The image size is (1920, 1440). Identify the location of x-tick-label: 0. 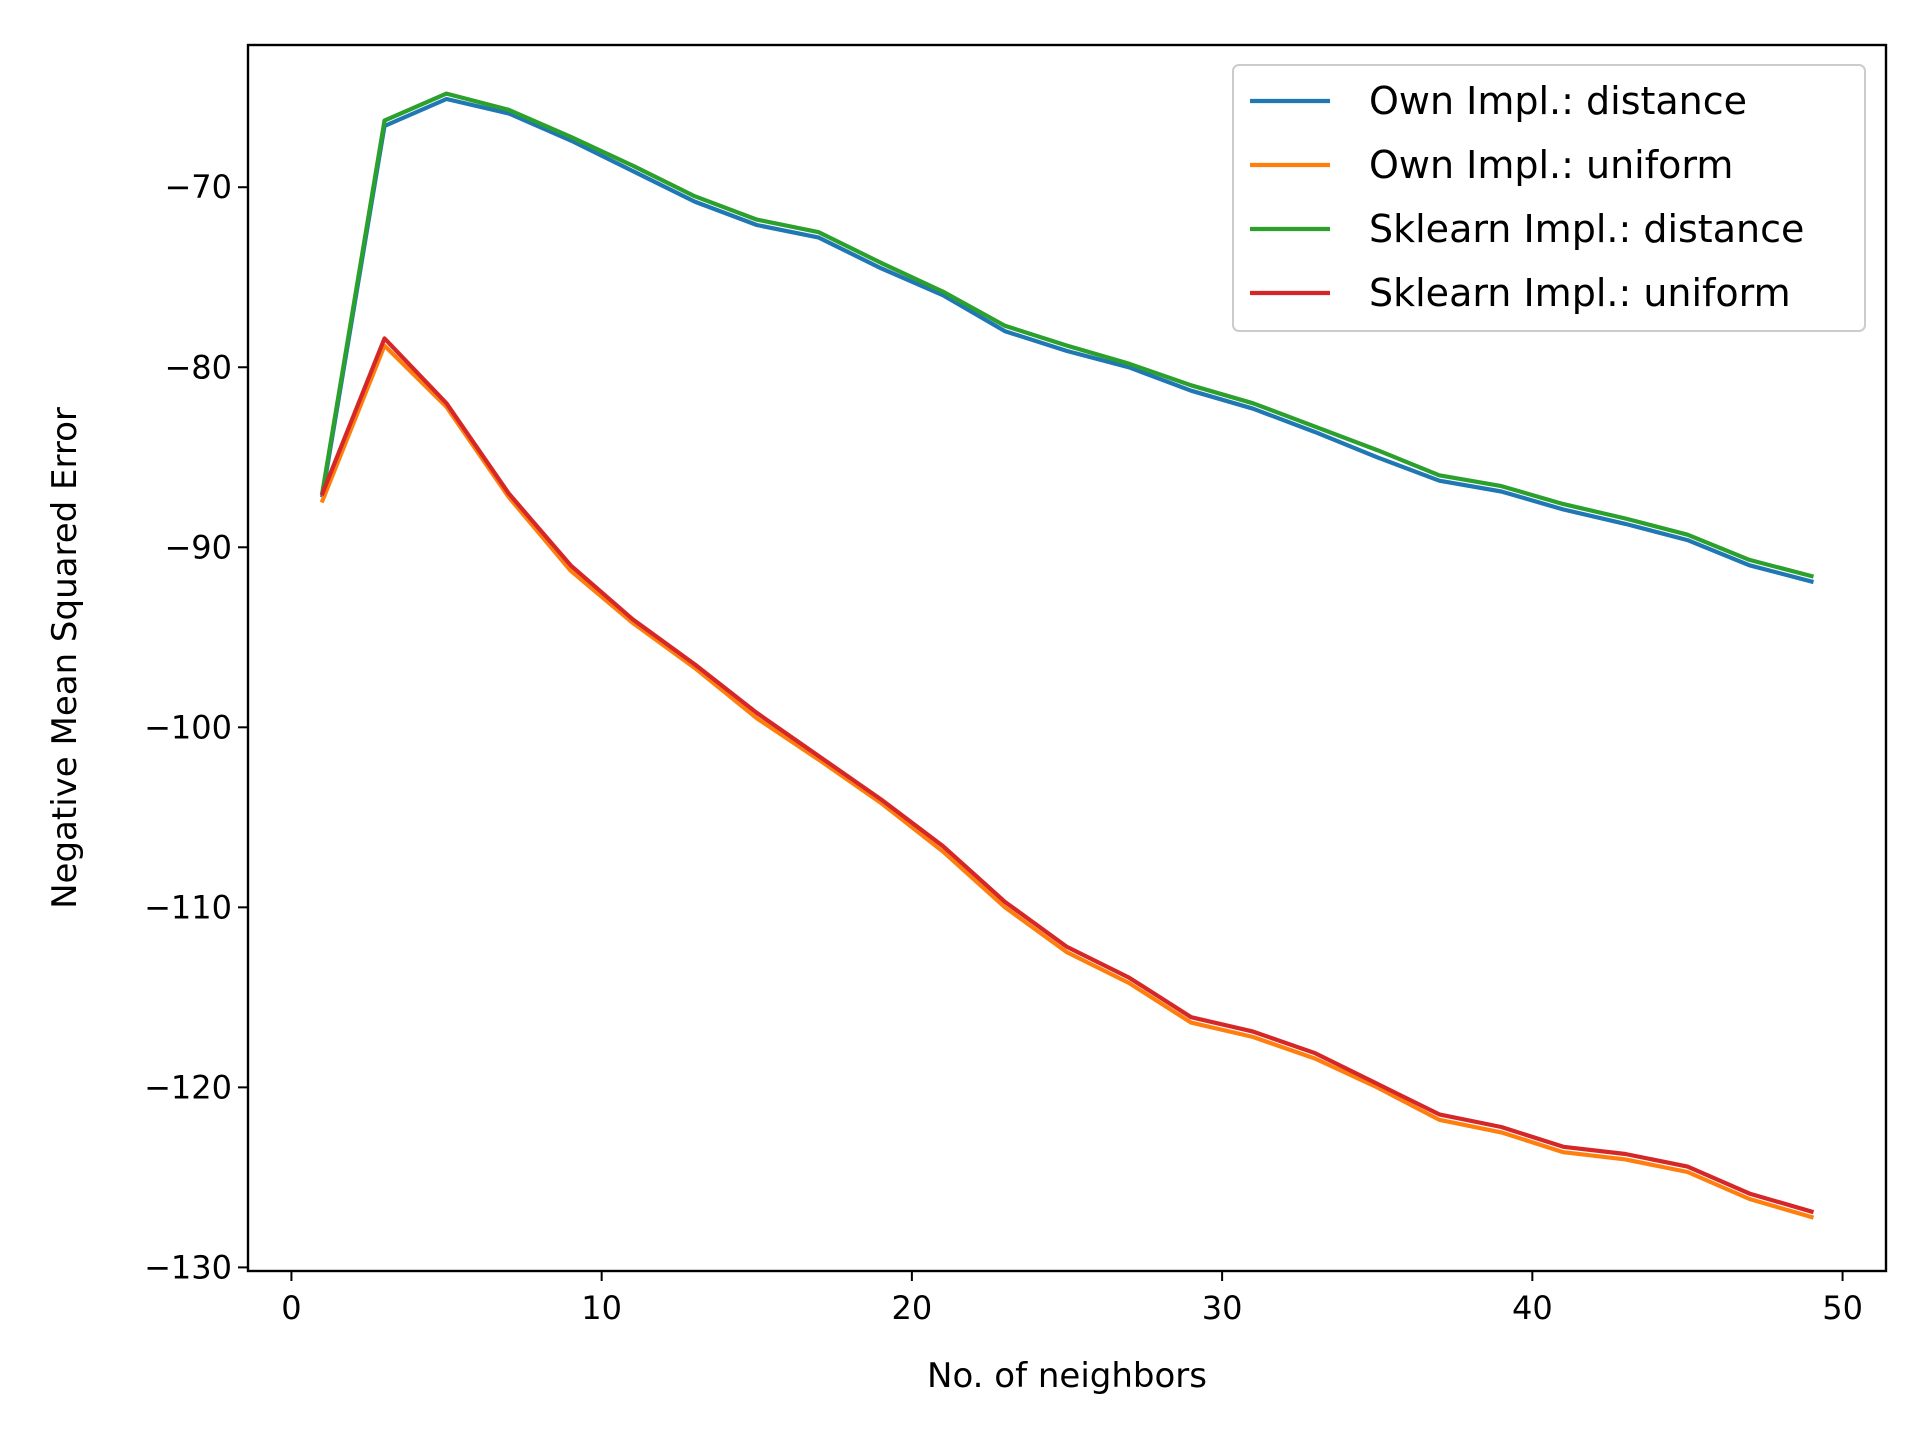
(291, 1308).